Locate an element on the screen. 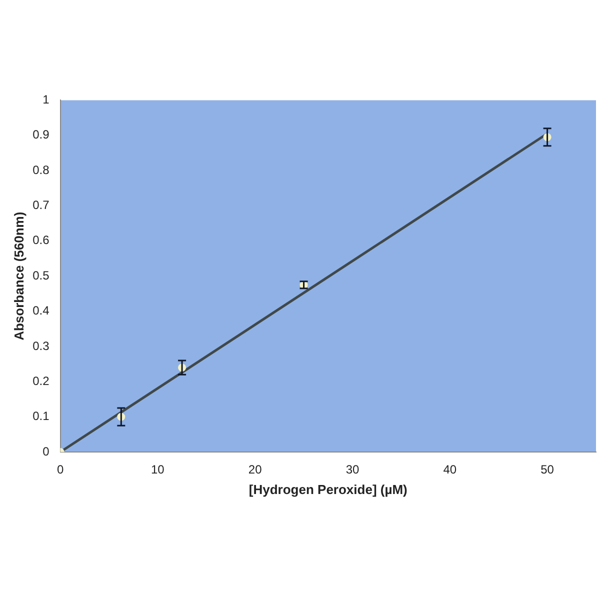 The width and height of the screenshot is (600, 600). y-tick-label: 0.3 is located at coordinates (41, 345).